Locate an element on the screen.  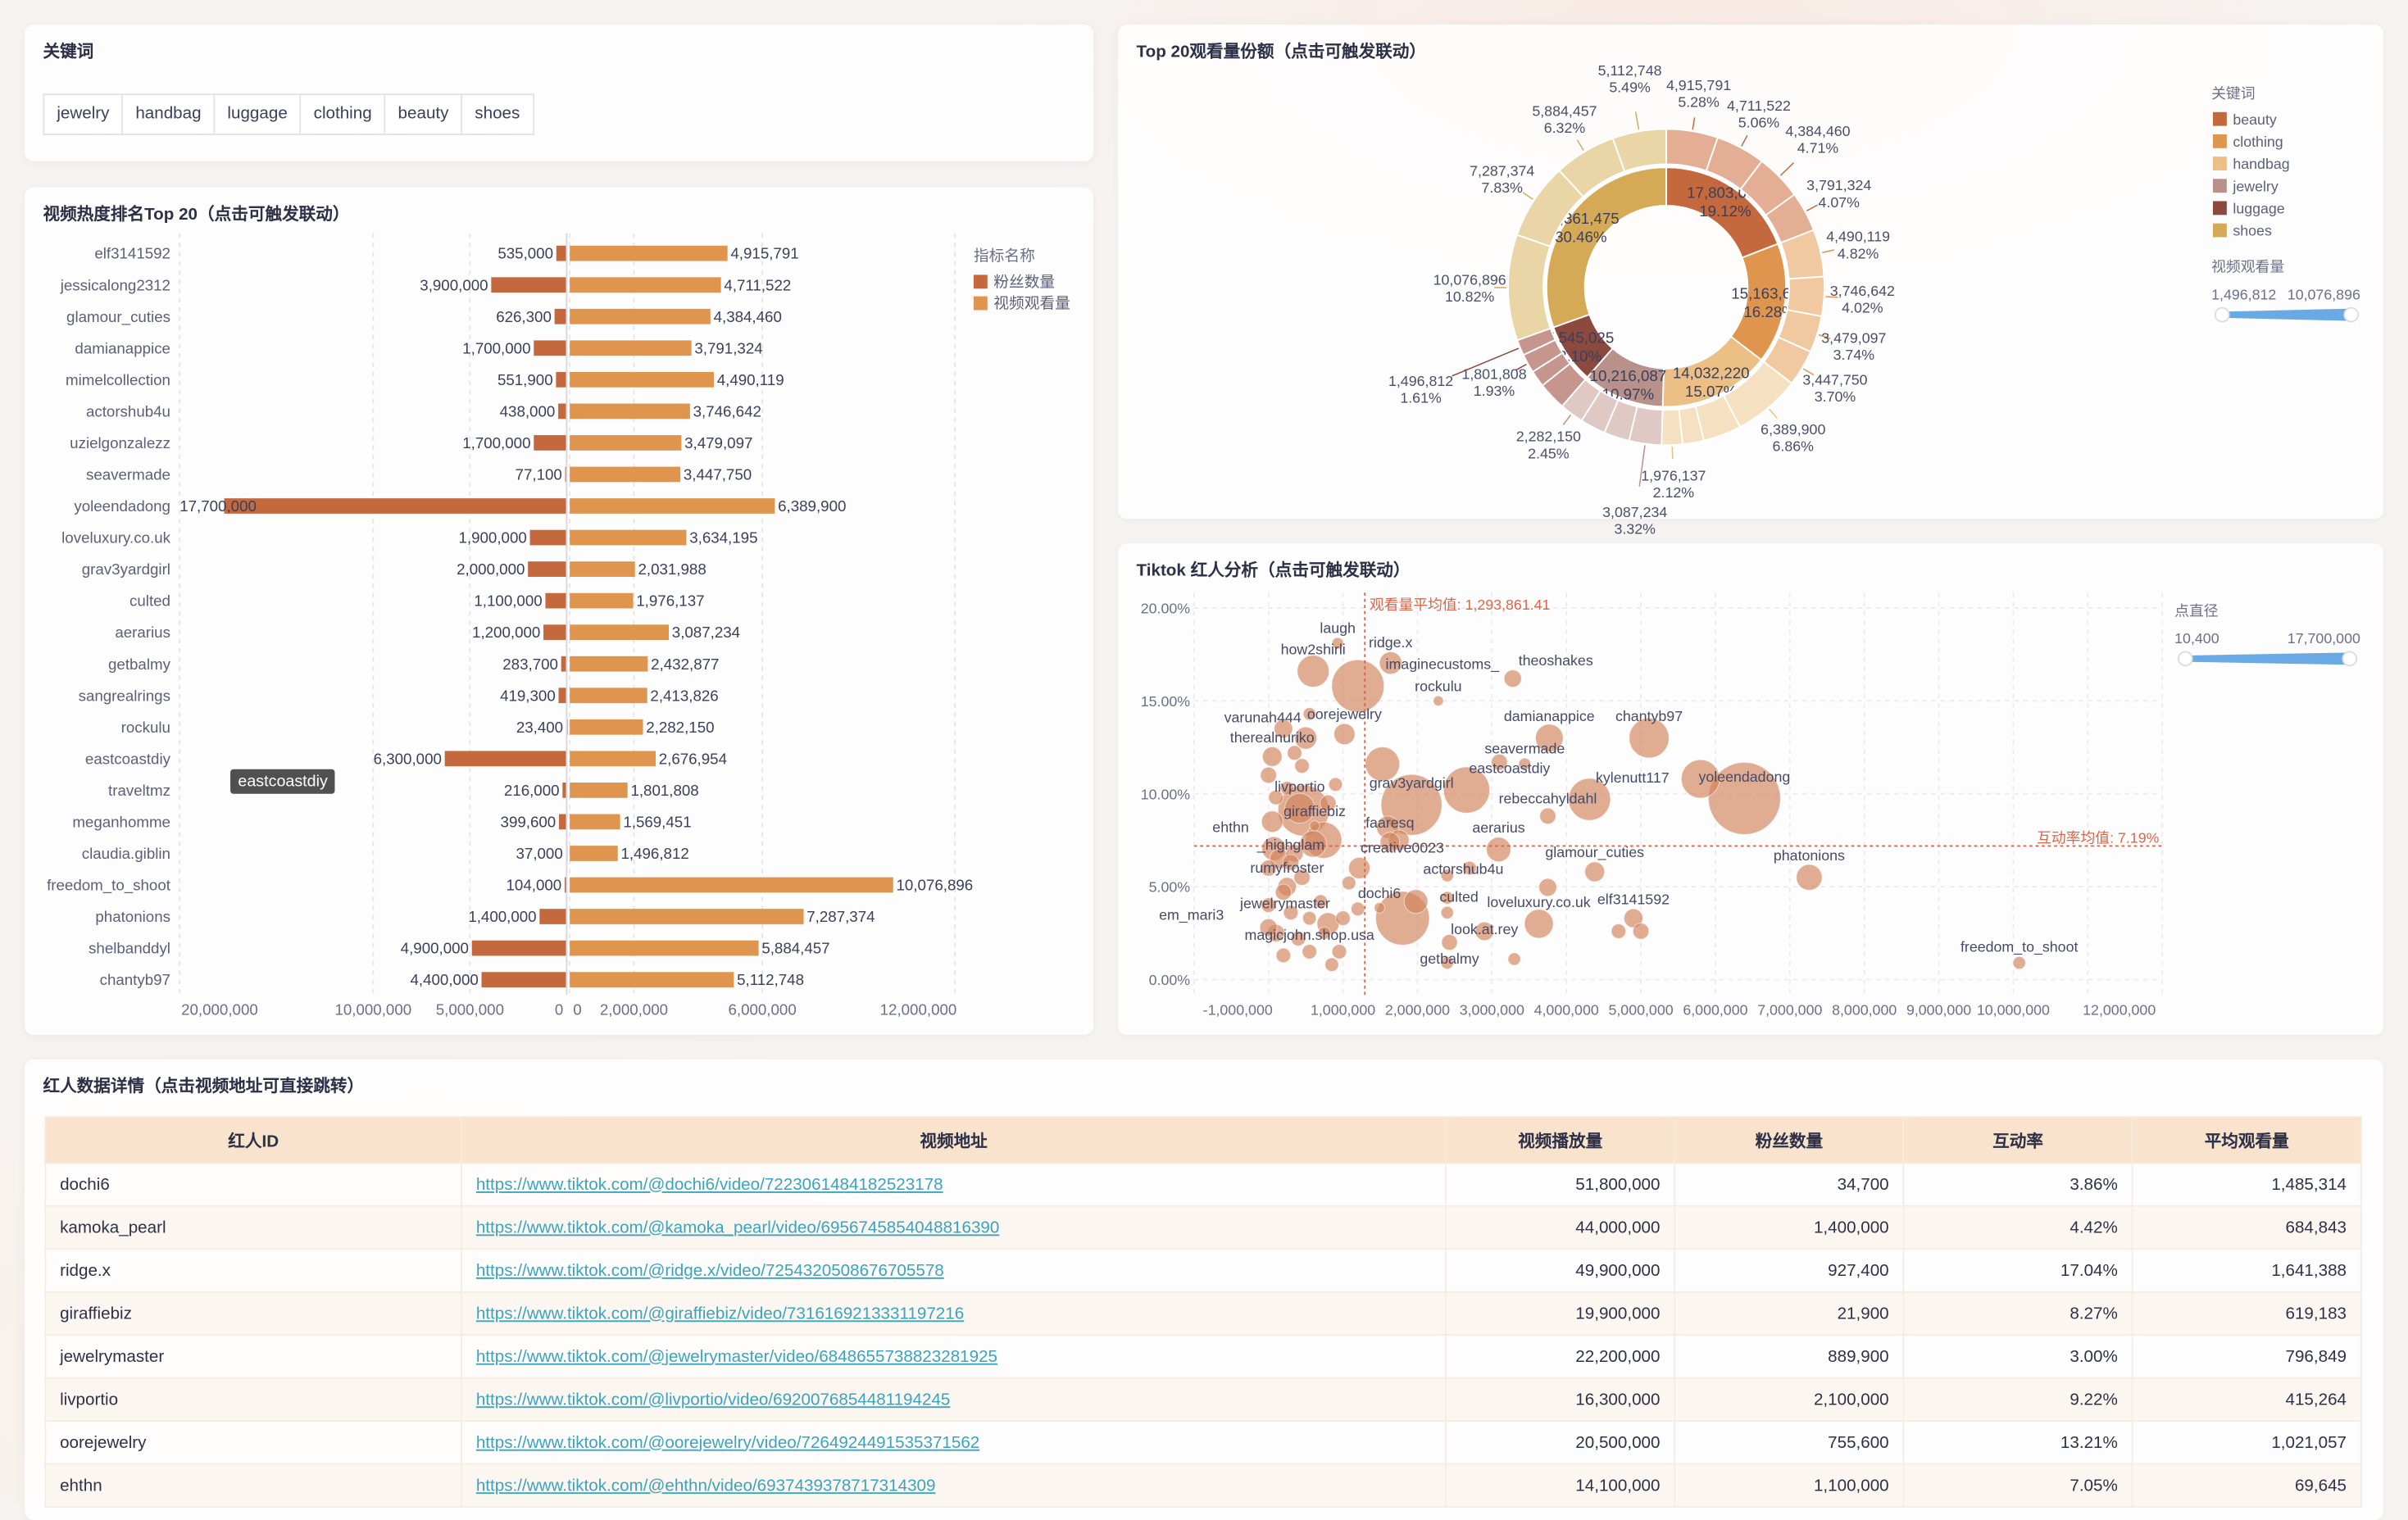
category-label: claudia.giblin is located at coordinates (126, 853).